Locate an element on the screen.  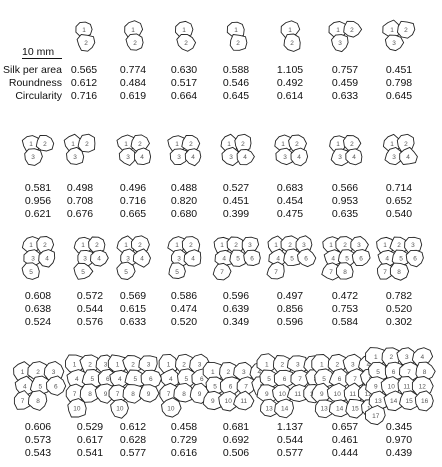
roundness-value: 0.459 is located at coordinates (345, 83).